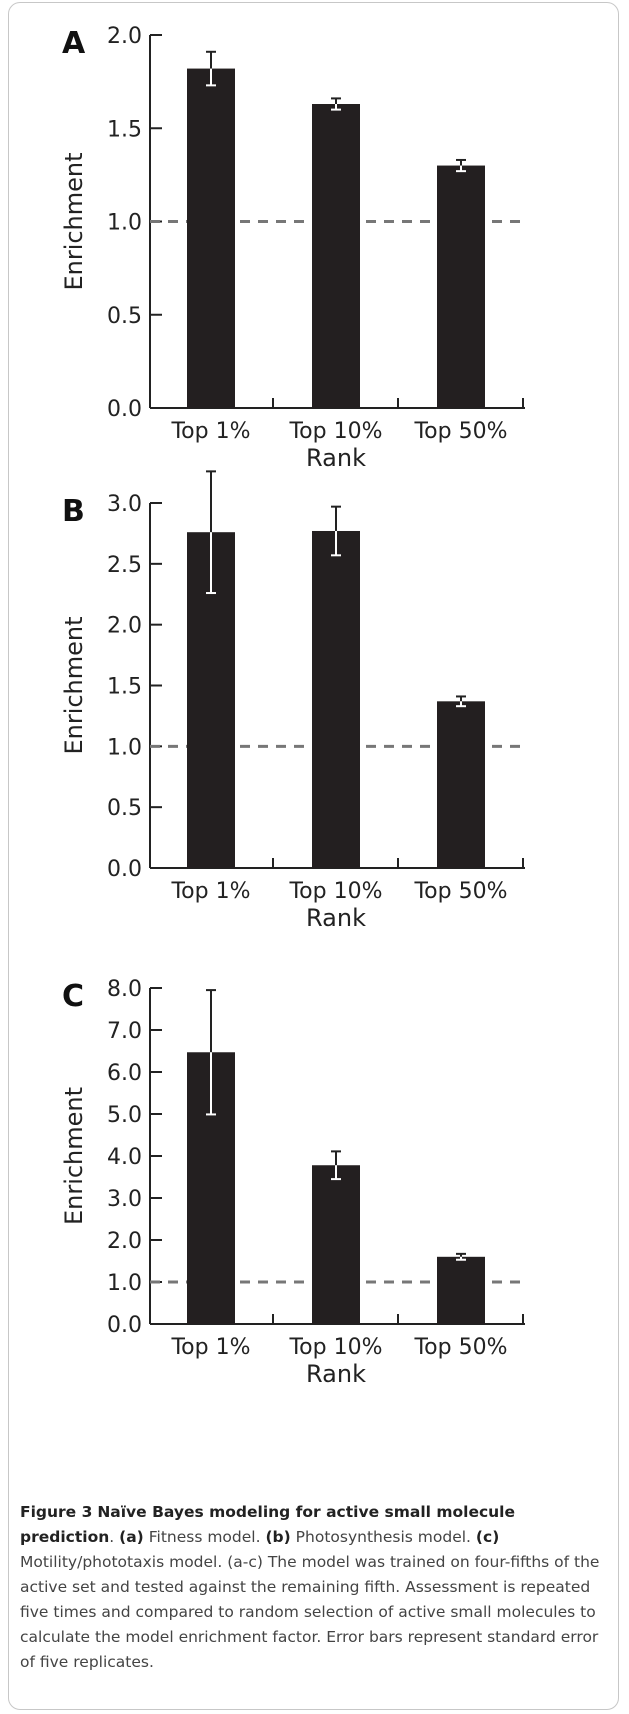  What do you see at coordinates (124, 1157) in the screenshot?
I see `y-tick-label: 4.0` at bounding box center [124, 1157].